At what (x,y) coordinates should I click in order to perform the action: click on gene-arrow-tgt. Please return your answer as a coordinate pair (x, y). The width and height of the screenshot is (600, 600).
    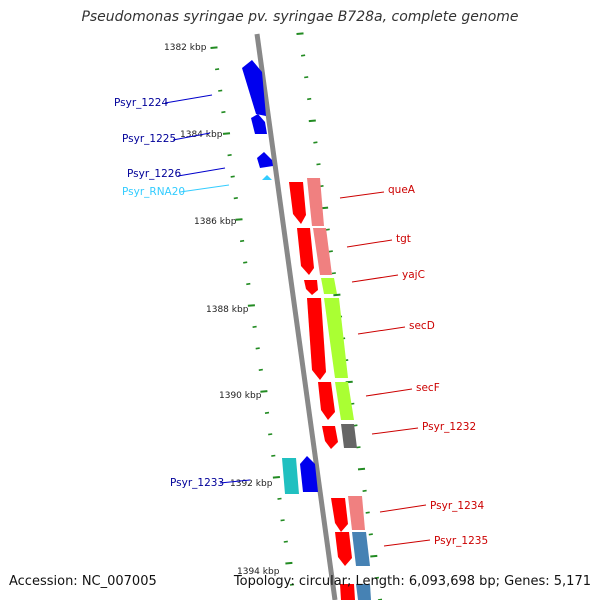
    Looking at the image, I should click on (305, 251).